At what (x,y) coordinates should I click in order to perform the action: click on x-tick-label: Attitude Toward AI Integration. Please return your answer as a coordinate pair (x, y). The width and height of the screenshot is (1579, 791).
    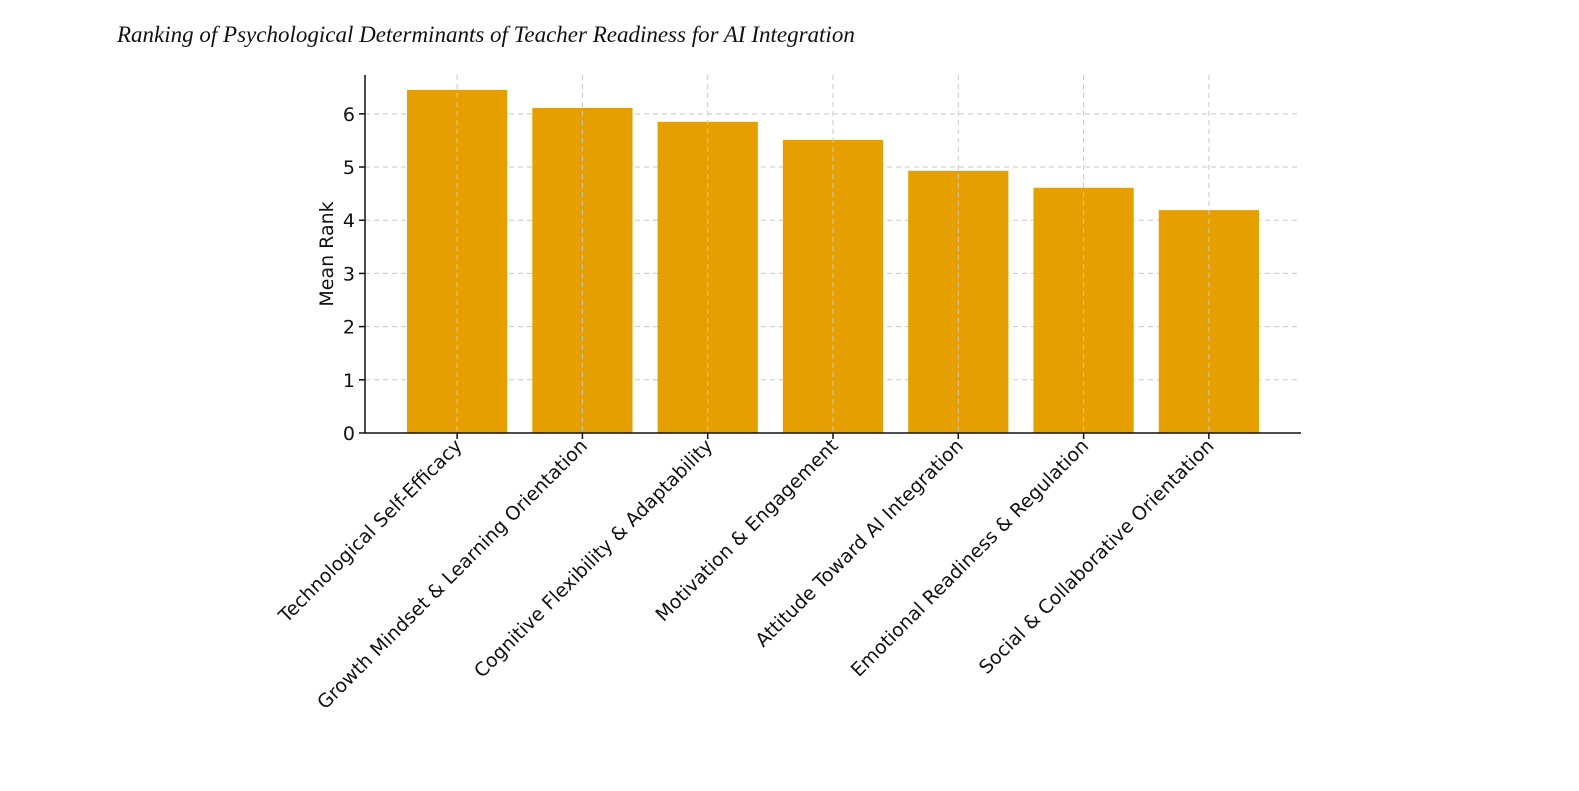
    Looking at the image, I should click on (859, 543).